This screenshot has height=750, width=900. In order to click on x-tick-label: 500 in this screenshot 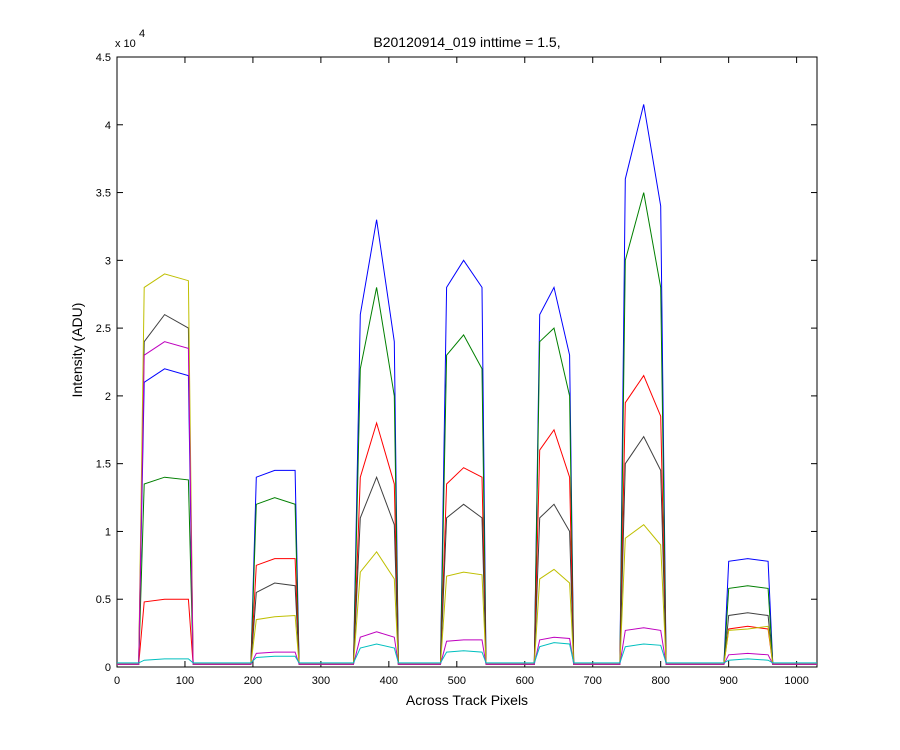, I will do `click(457, 681)`.